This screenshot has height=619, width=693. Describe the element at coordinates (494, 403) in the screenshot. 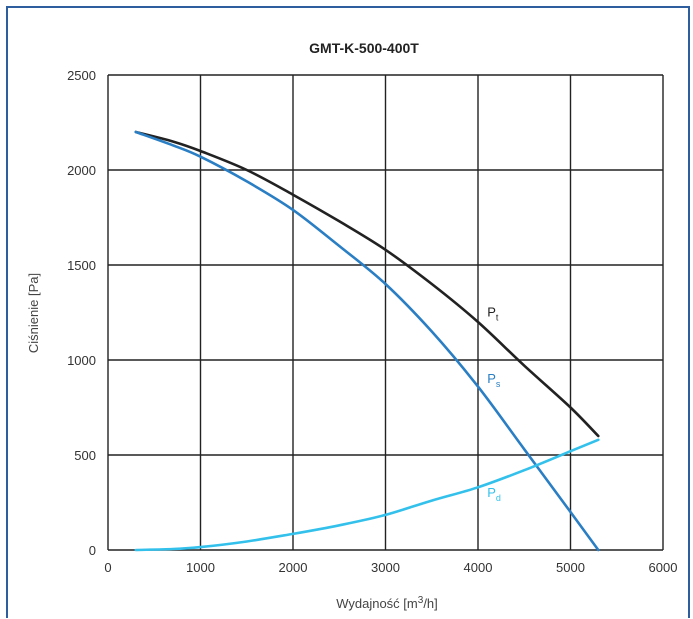

I see `series-labels: Pt Ps Pd` at that location.